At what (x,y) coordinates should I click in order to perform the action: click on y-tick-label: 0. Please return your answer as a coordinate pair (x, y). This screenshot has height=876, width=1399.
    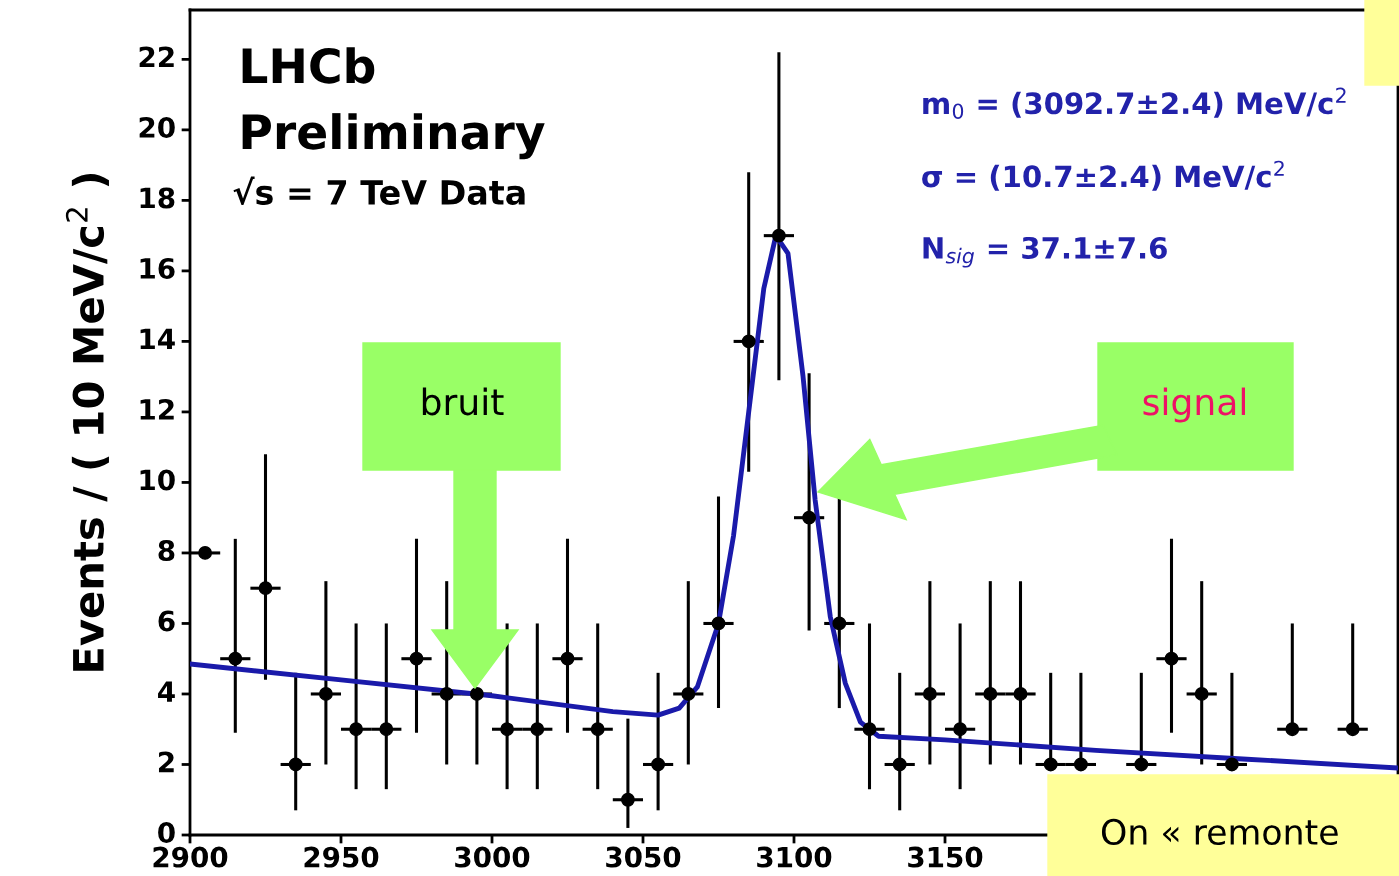
    Looking at the image, I should click on (166, 833).